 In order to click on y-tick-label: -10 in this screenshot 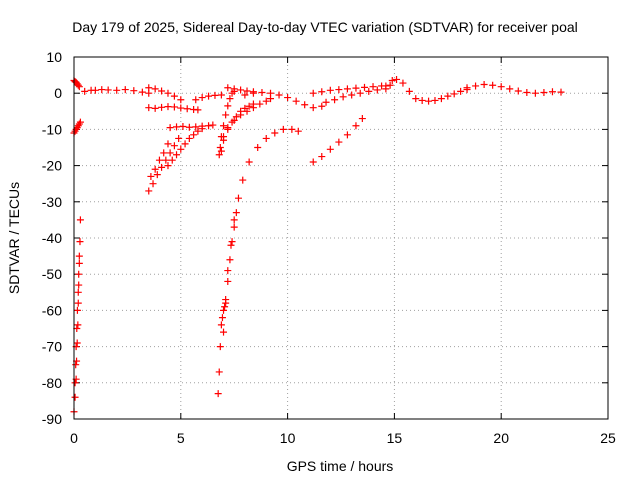, I will do `click(52, 129)`.